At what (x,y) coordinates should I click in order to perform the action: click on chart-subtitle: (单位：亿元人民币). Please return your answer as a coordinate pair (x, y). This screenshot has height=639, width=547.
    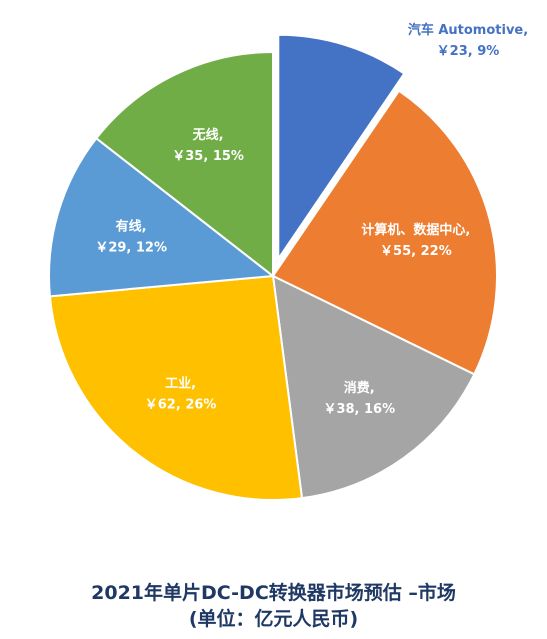
    Looking at the image, I should click on (273, 619).